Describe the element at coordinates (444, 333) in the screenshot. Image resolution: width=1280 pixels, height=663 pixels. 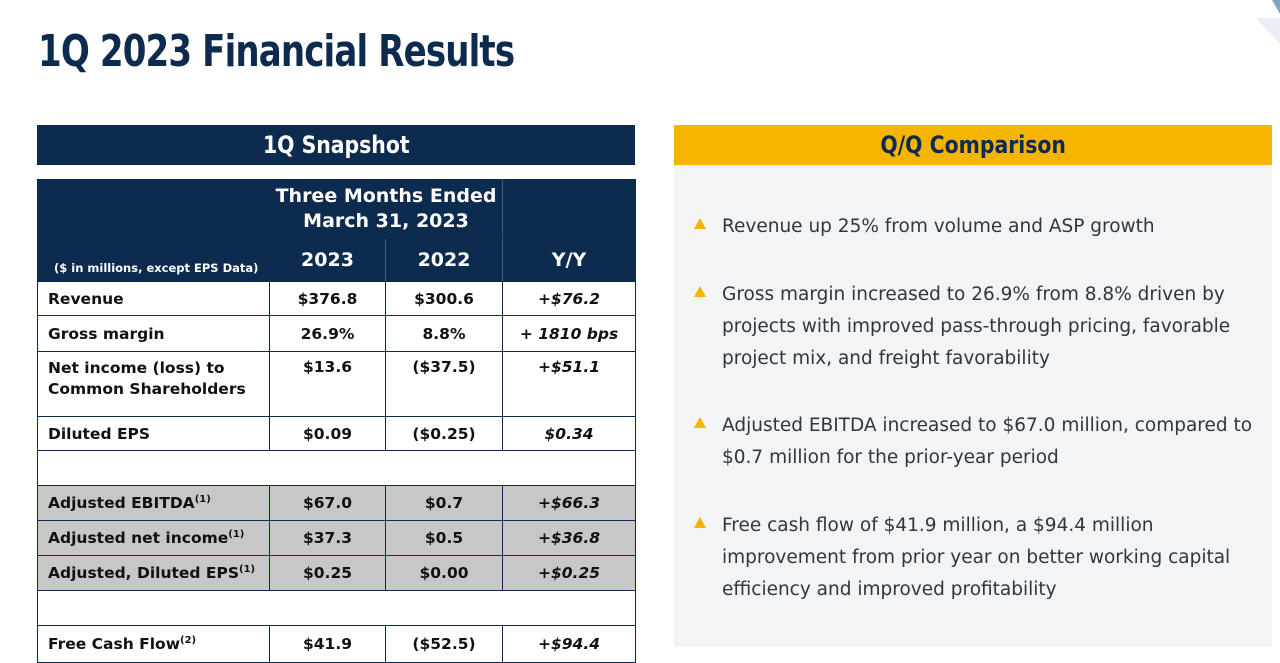
I see `value-2022: 8.8%` at that location.